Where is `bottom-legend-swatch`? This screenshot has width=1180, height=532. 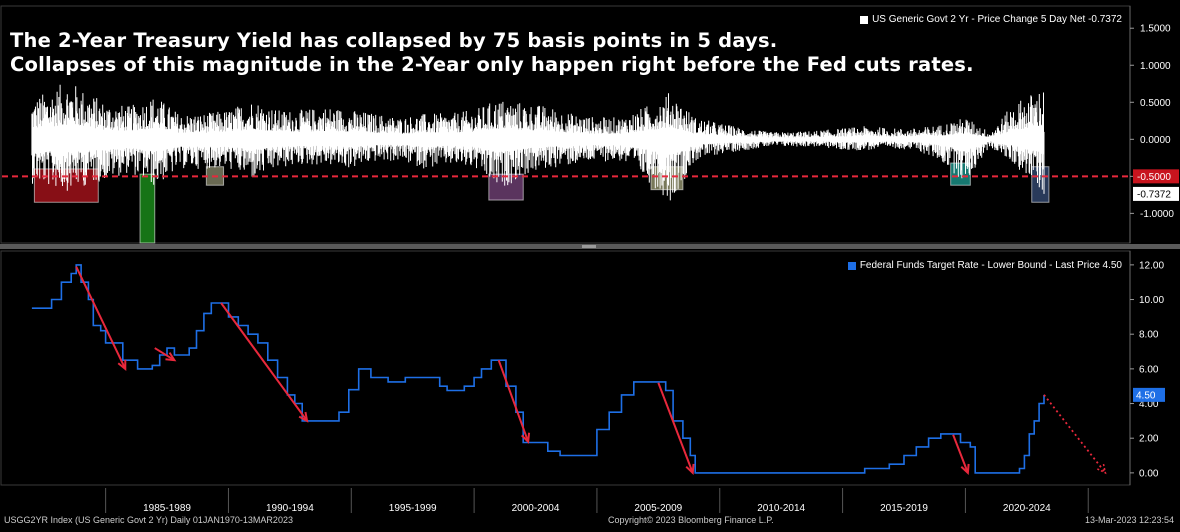
bottom-legend-swatch is located at coordinates (851, 265).